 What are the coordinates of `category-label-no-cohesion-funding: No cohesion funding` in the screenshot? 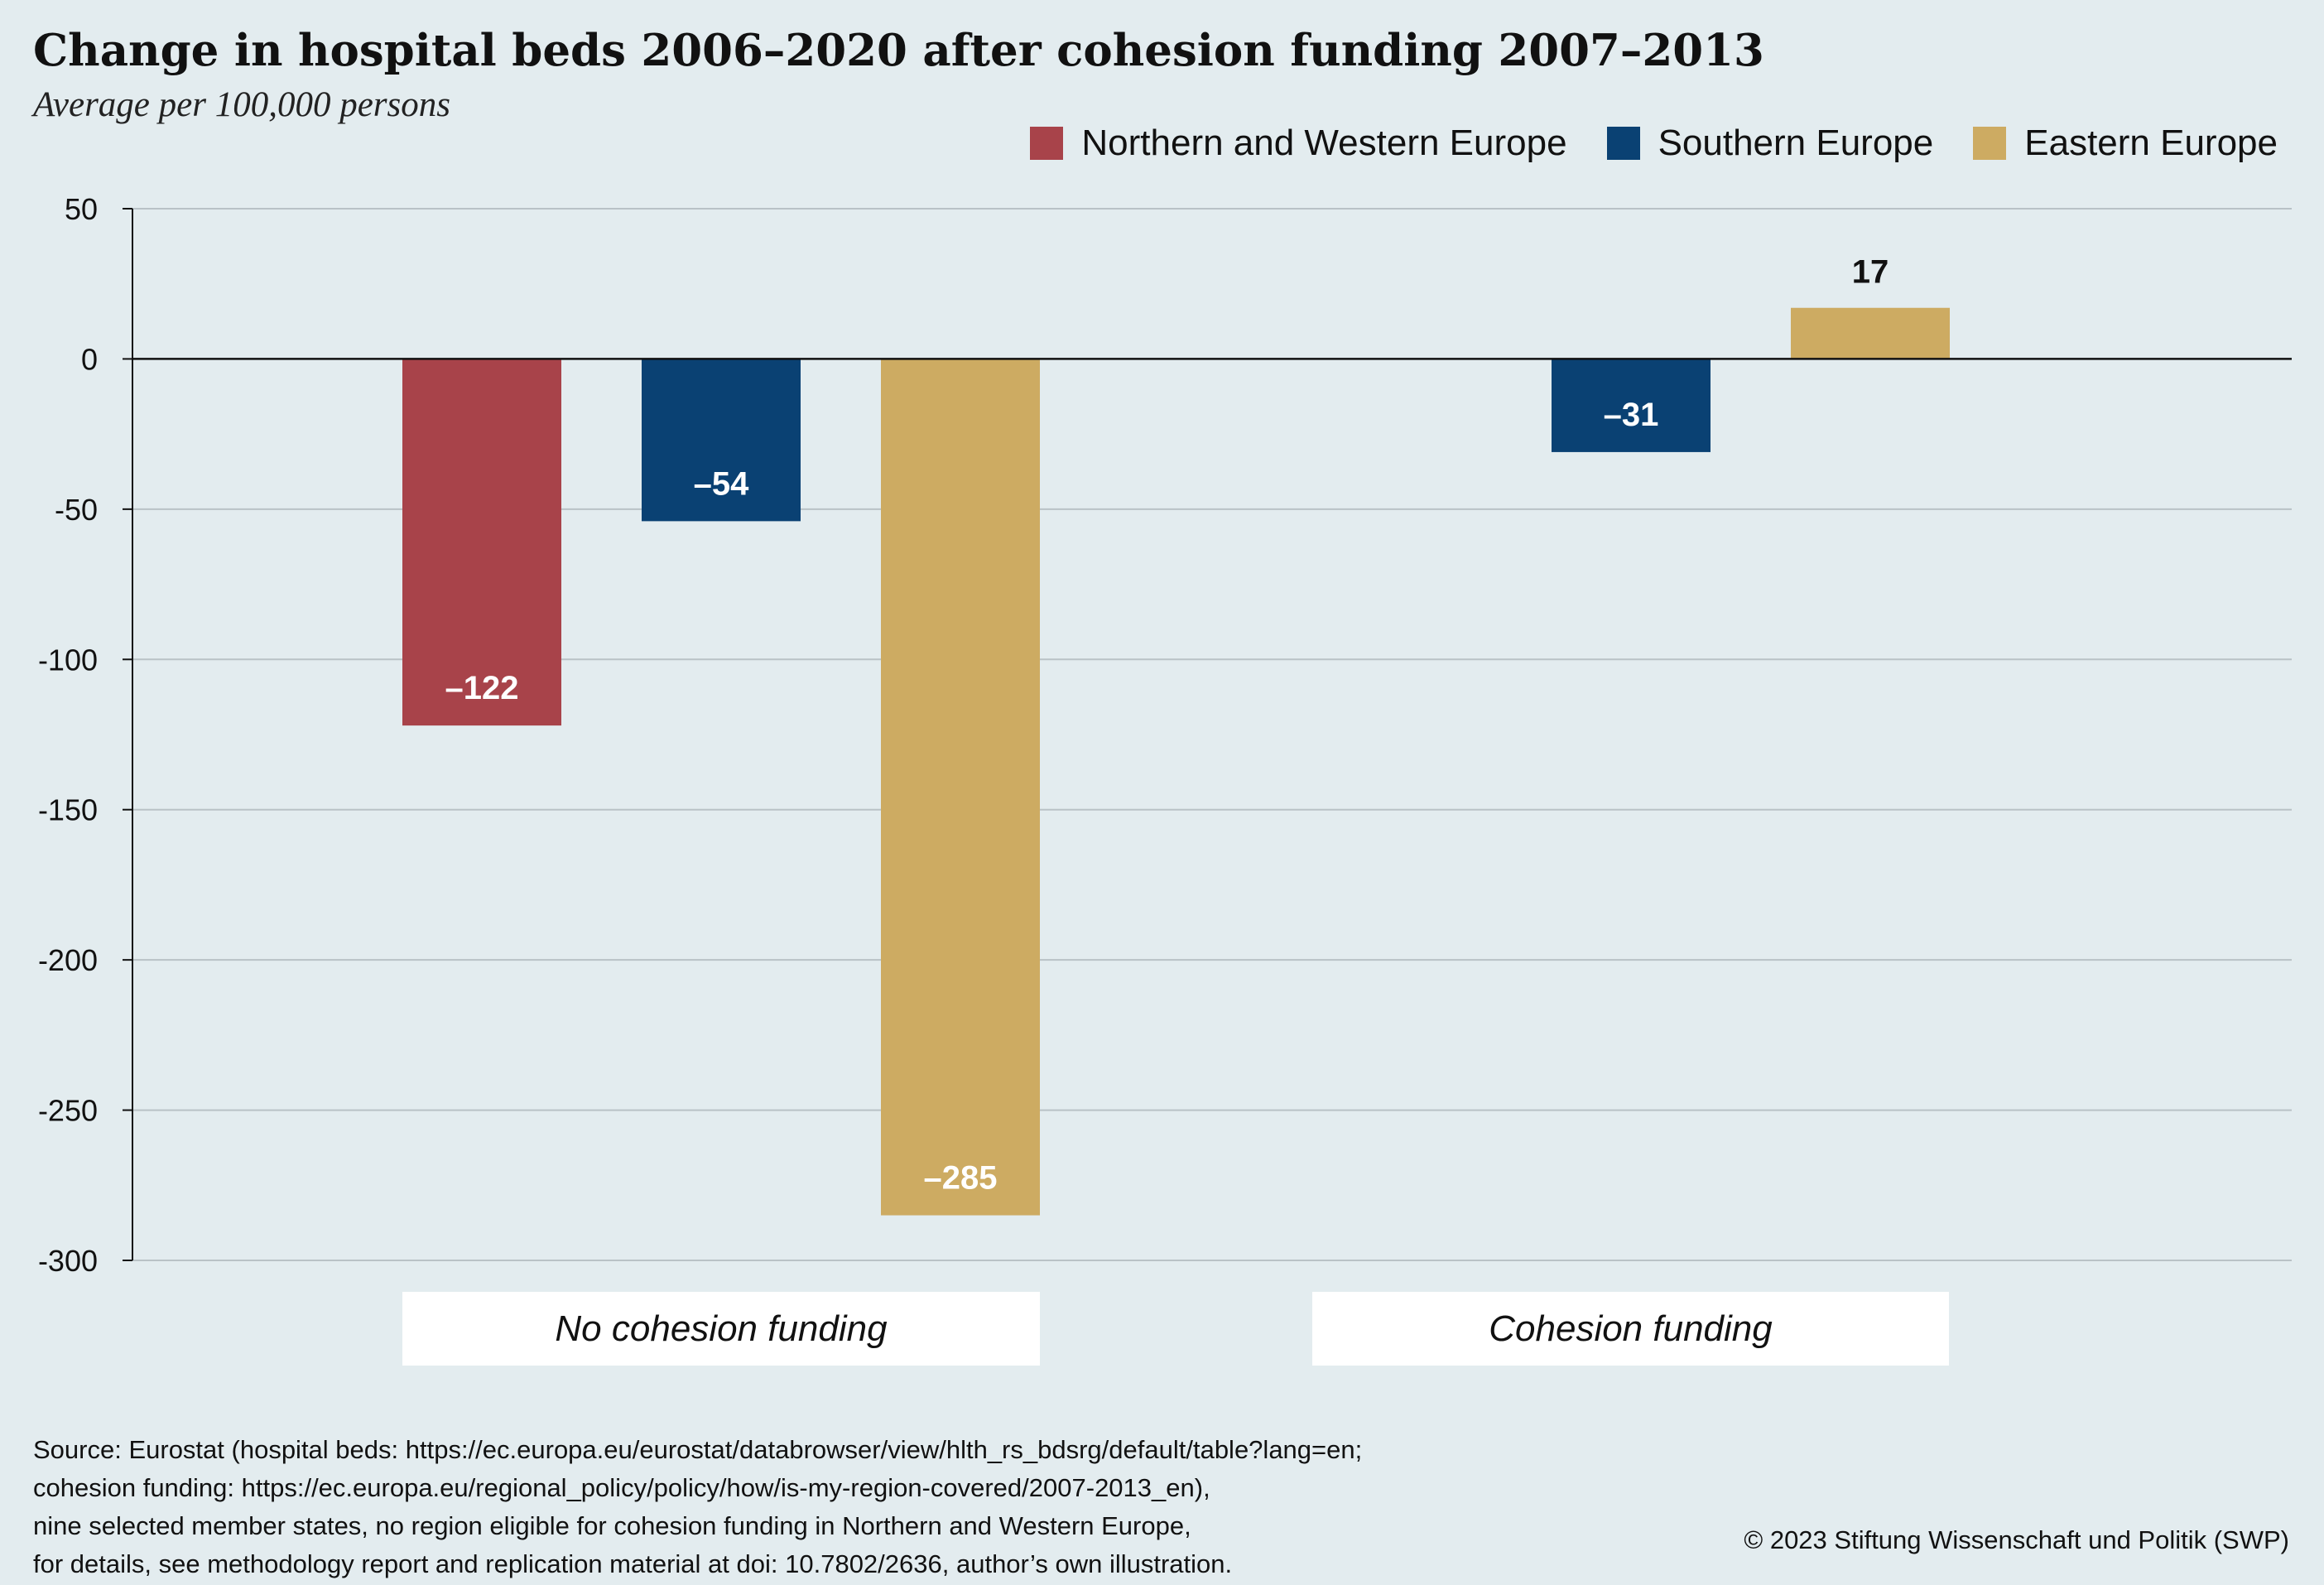 It's located at (721, 1329).